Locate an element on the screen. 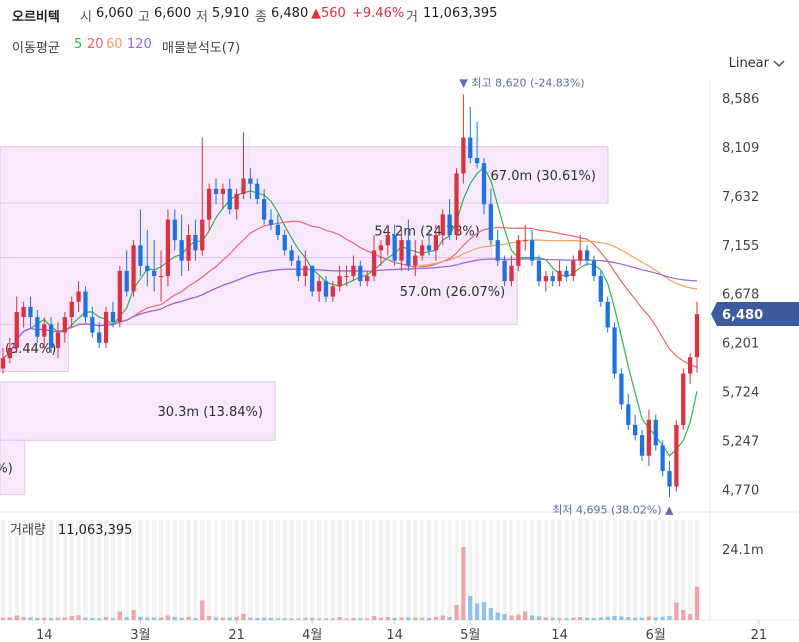 Image resolution: width=799 pixels, height=642 pixels. volume-profile-label: 30.3m (13.84%) is located at coordinates (209, 412).